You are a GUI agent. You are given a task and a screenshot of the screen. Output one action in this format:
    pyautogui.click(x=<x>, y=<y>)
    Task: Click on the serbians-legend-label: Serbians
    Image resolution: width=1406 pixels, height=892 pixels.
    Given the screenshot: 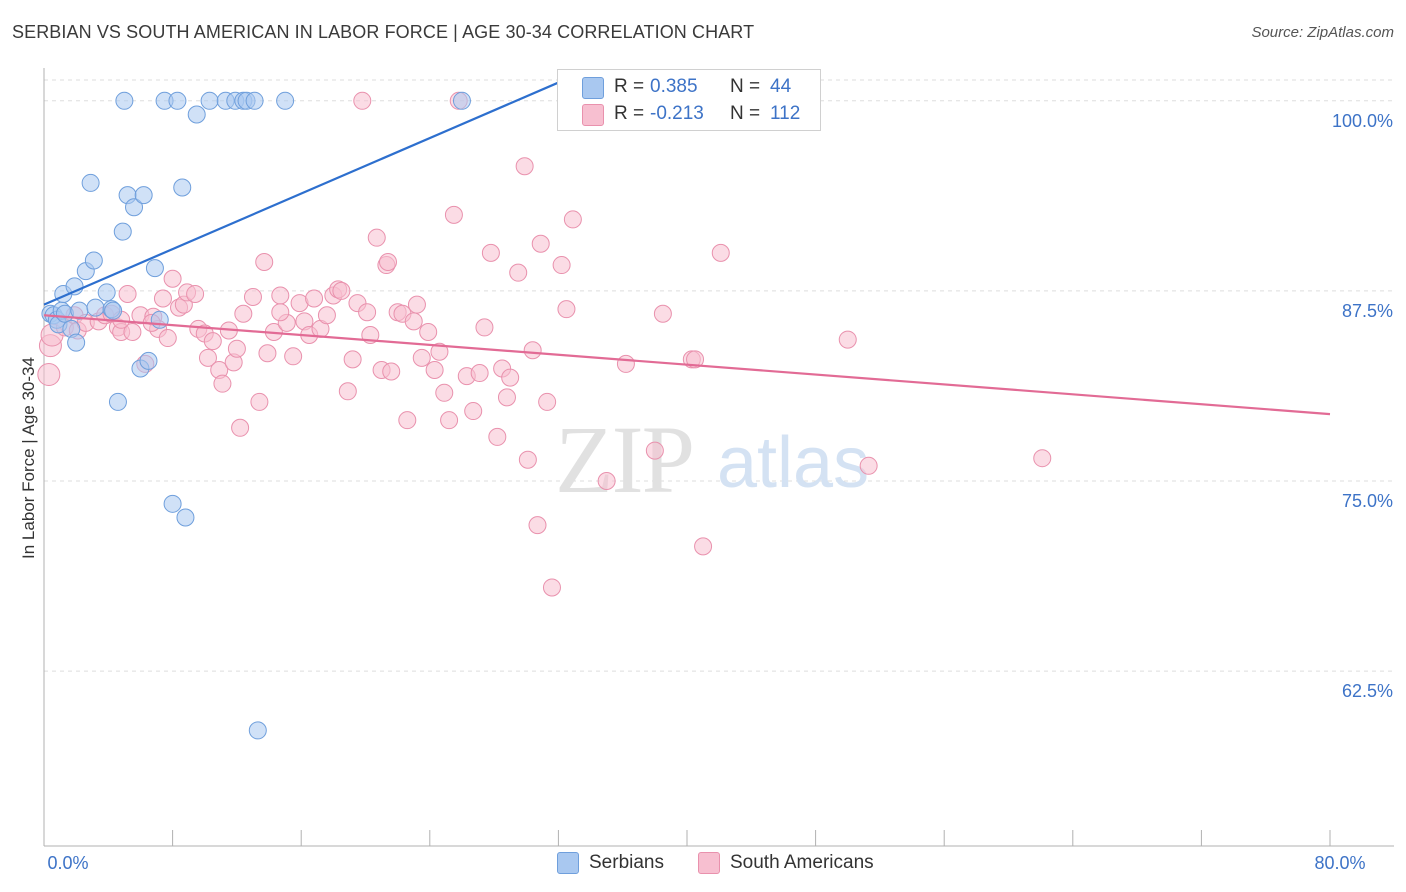 What is the action you would take?
    pyautogui.click(x=626, y=862)
    